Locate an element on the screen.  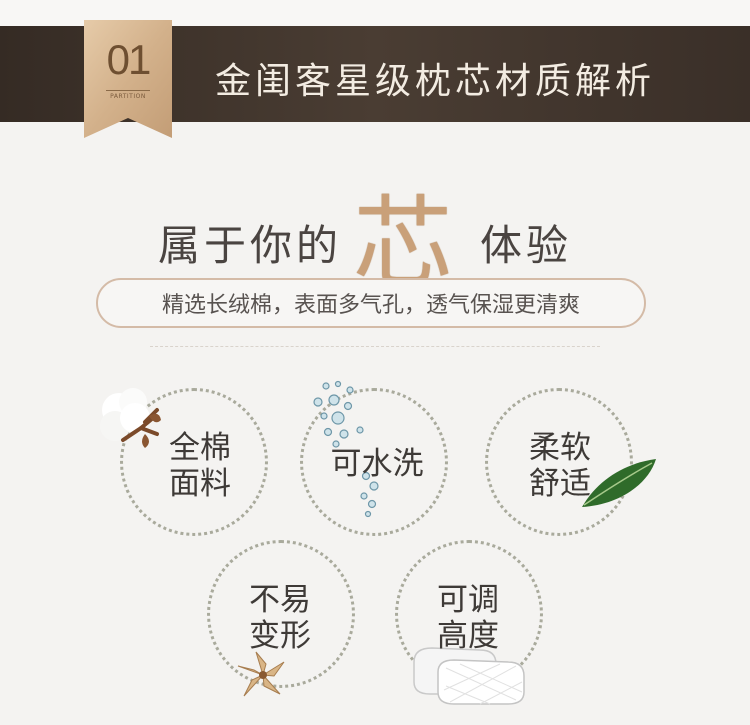
feature-label-line1: 柔软 is located at coordinates (560, 448).